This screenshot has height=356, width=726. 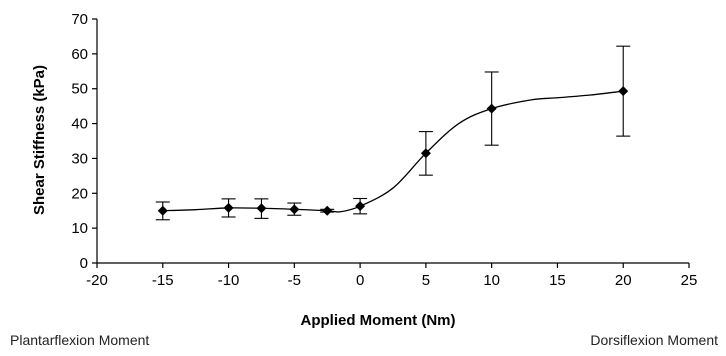 What do you see at coordinates (79, 228) in the screenshot?
I see `y-tick-label: 10` at bounding box center [79, 228].